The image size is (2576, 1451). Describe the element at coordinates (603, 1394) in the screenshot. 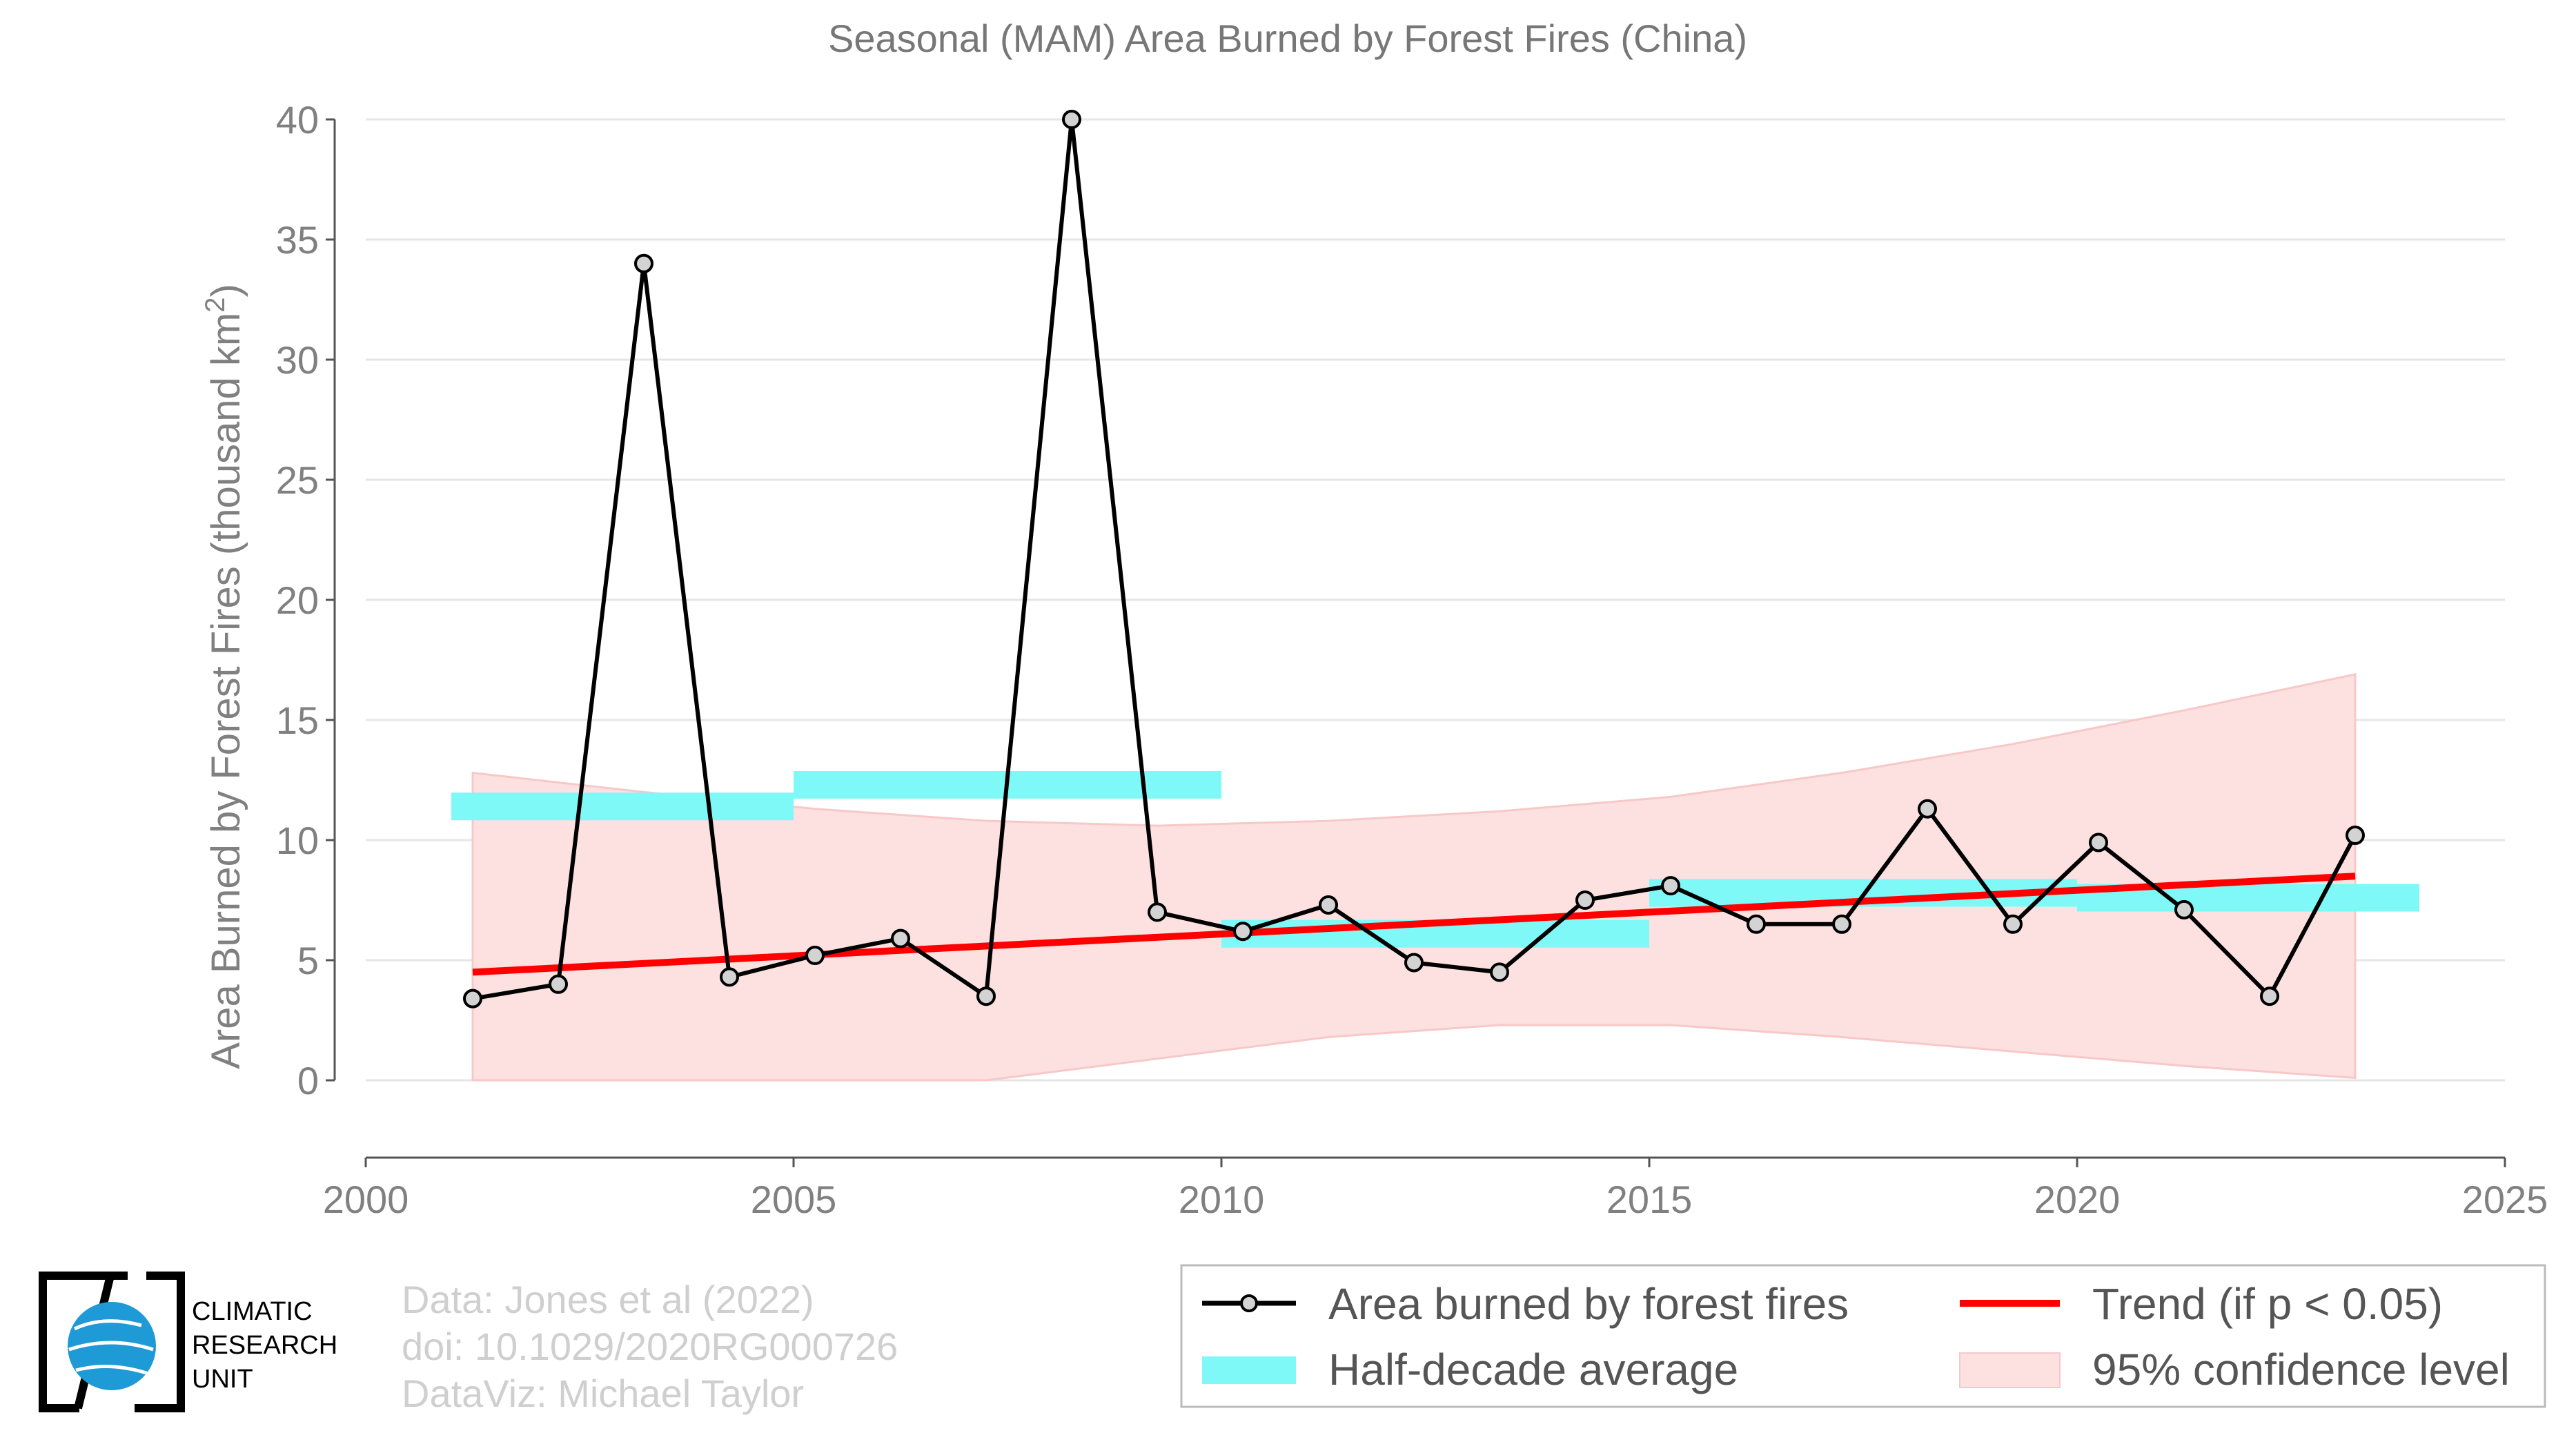

I see `credit-dataviz: DataViz: Michael Taylor` at that location.